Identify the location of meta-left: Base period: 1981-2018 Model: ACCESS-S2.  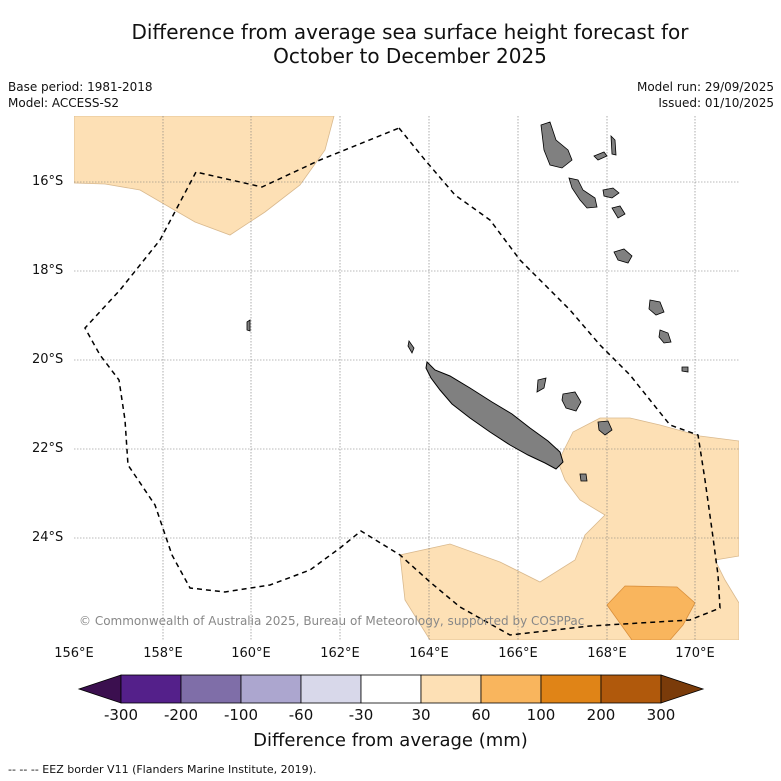
(80, 95).